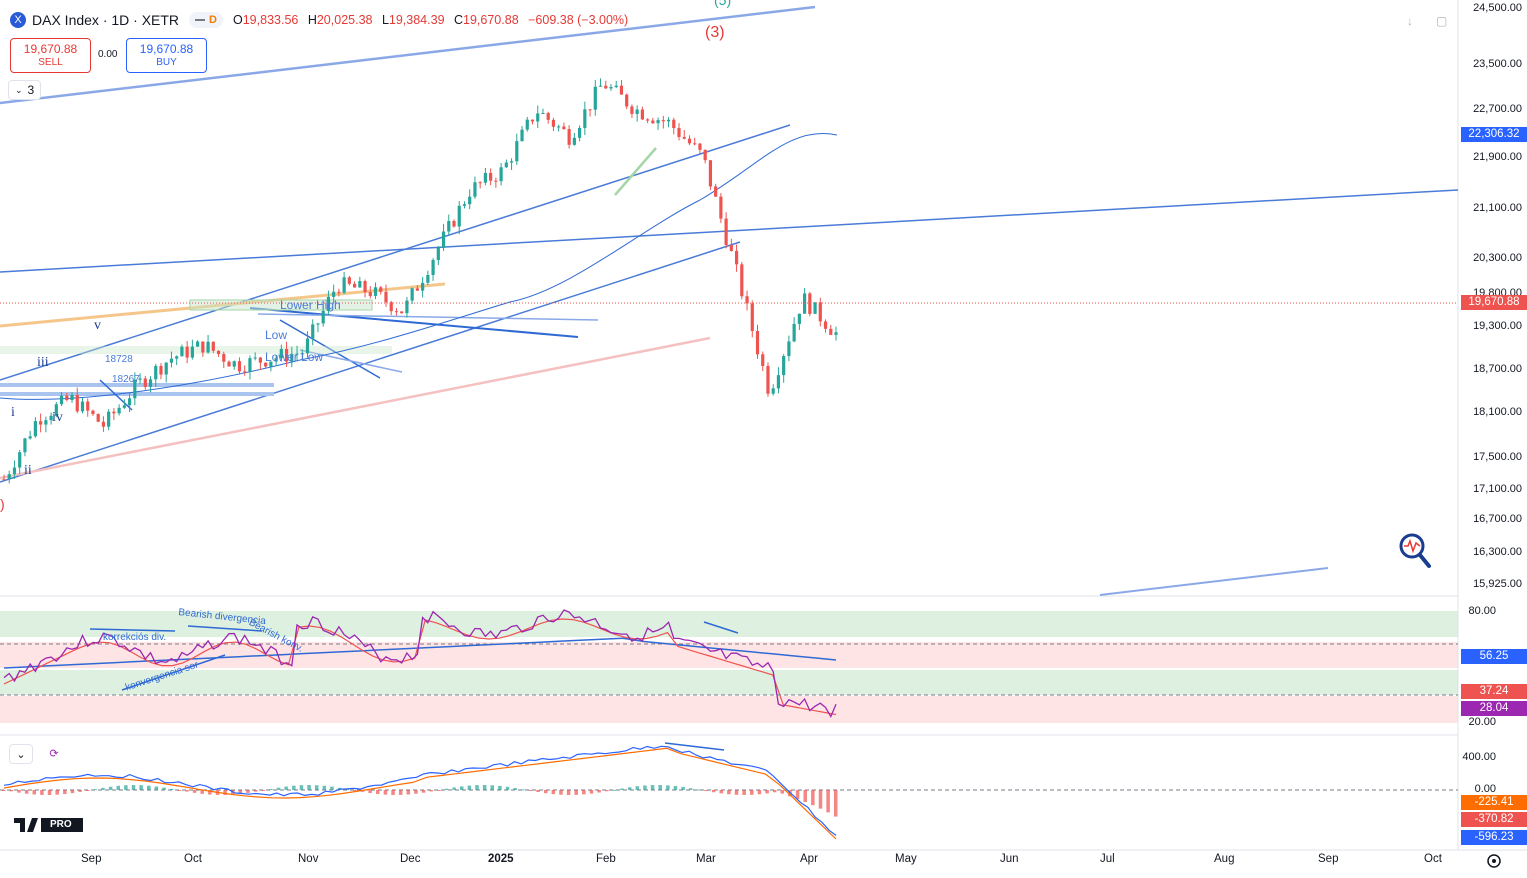 This screenshot has width=1527, height=878. I want to click on wave-label: v, so click(97, 325).